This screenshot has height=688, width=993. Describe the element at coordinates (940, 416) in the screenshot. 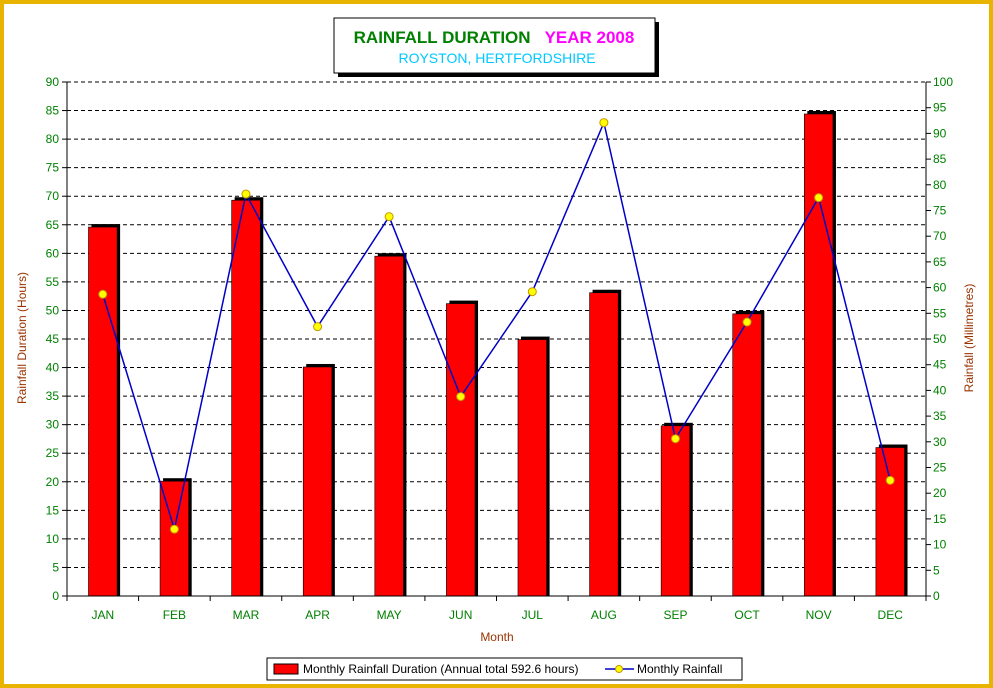

I see `y-right-tick-label: 35` at that location.